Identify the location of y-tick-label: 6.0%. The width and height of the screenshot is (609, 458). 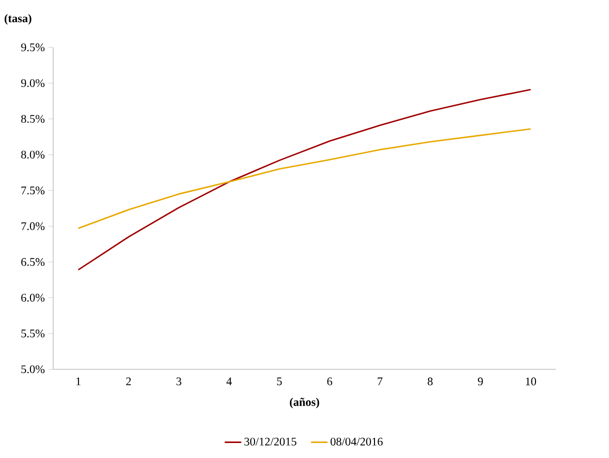
(33, 298).